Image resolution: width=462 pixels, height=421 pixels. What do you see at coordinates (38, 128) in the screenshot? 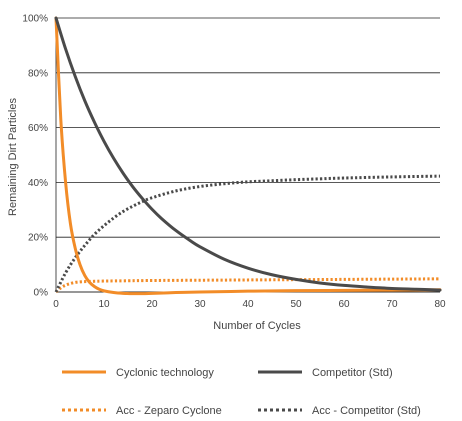
I see `y-tick-label: 60%` at bounding box center [38, 128].